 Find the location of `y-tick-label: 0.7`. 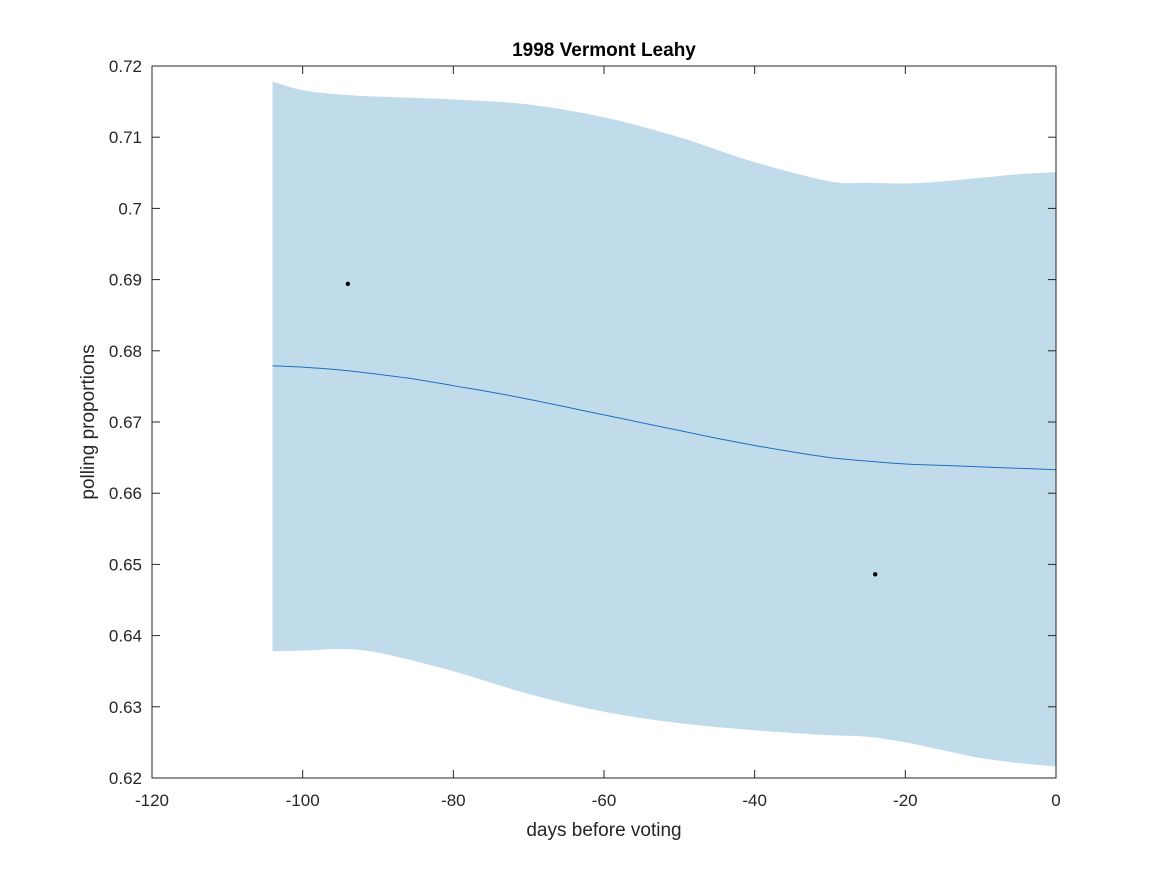

y-tick-label: 0.7 is located at coordinates (130, 208).